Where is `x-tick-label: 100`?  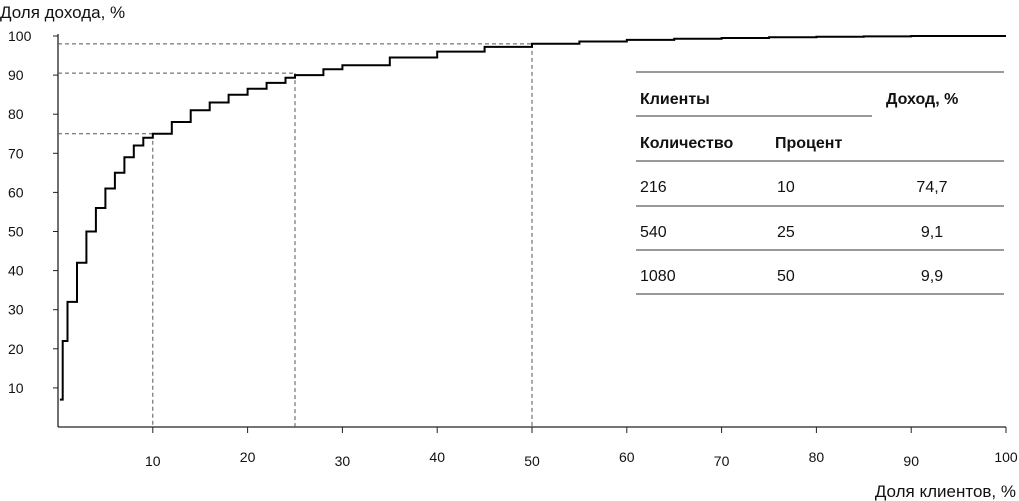 x-tick-label: 100 is located at coordinates (1006, 457).